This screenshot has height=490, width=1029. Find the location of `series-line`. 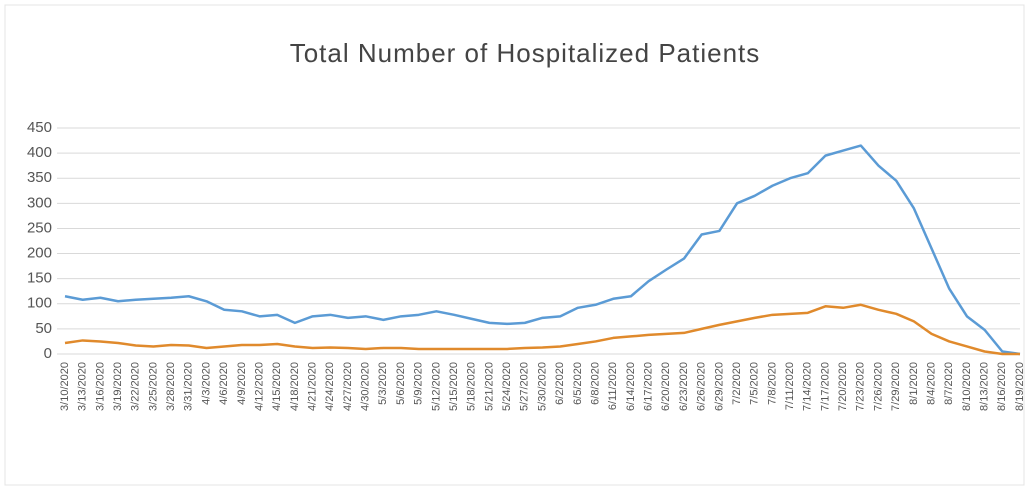

series-line is located at coordinates (542, 329).